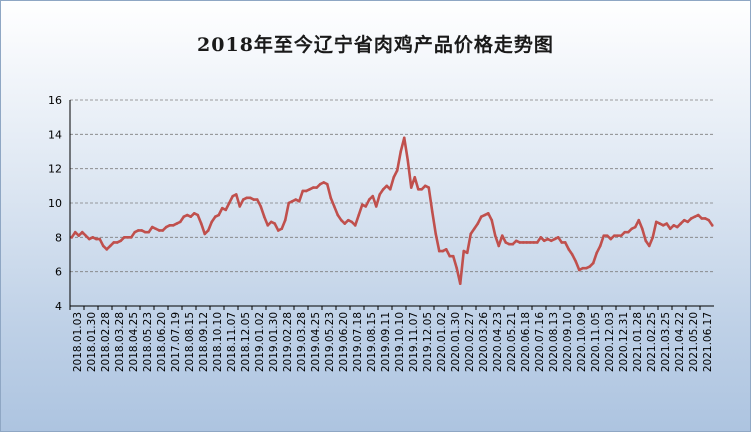 This screenshot has width=751, height=432. I want to click on x-tick-label: 2020.12.31, so click(624, 342).